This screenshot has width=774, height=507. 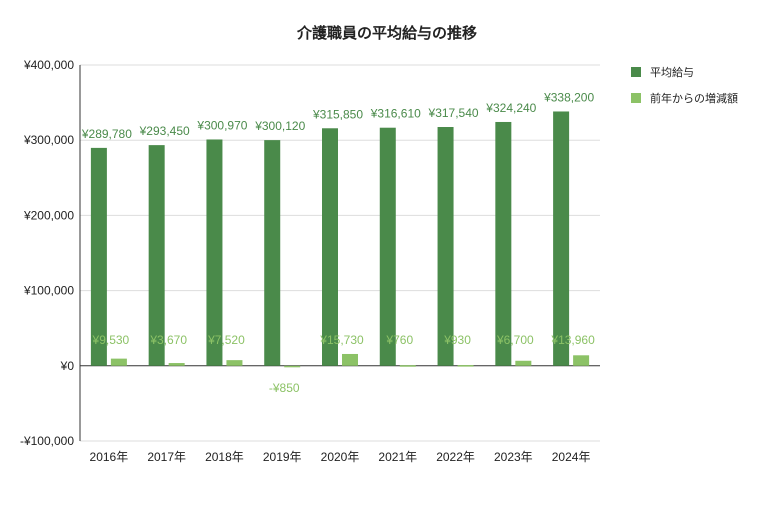 What do you see at coordinates (284, 388) in the screenshot?
I see `data-label: -¥850` at bounding box center [284, 388].